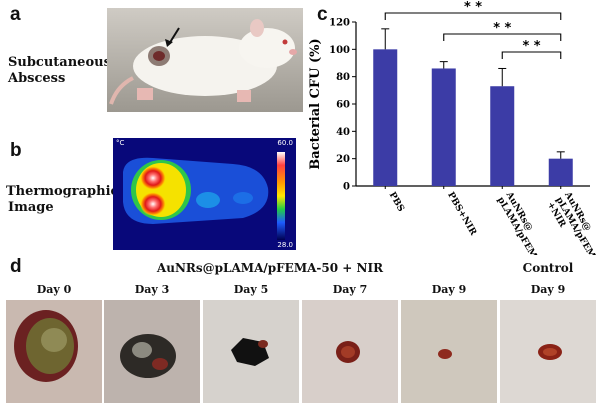 The width and height of the screenshot is (600, 409). I want to click on y-tick-label: 20, so click(343, 159).